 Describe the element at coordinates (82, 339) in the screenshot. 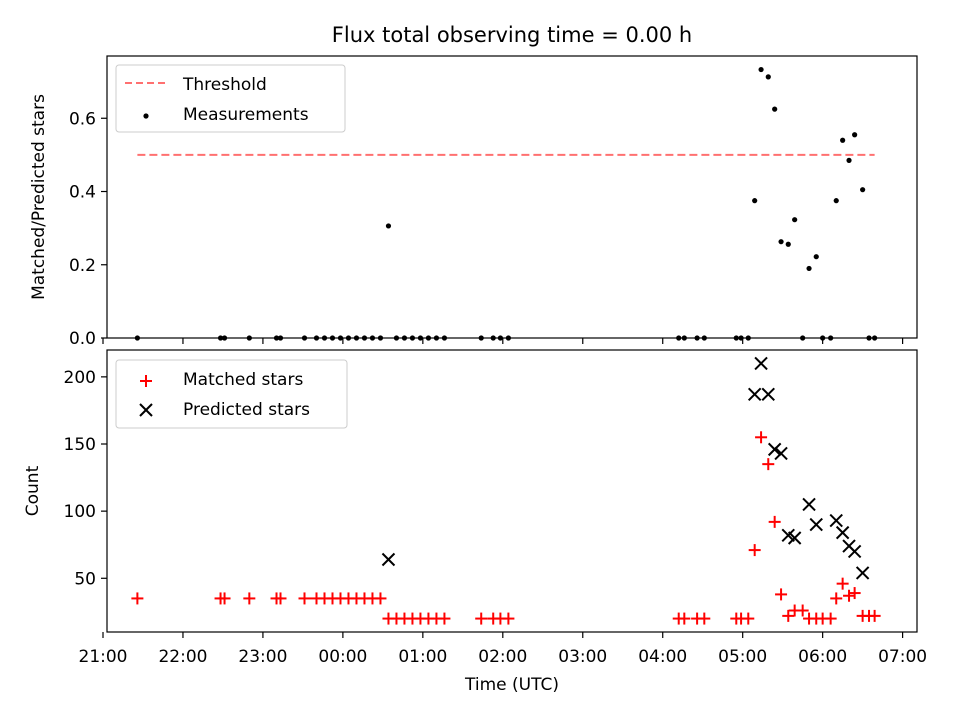

I see `top-y-tick-label: 0.0` at that location.